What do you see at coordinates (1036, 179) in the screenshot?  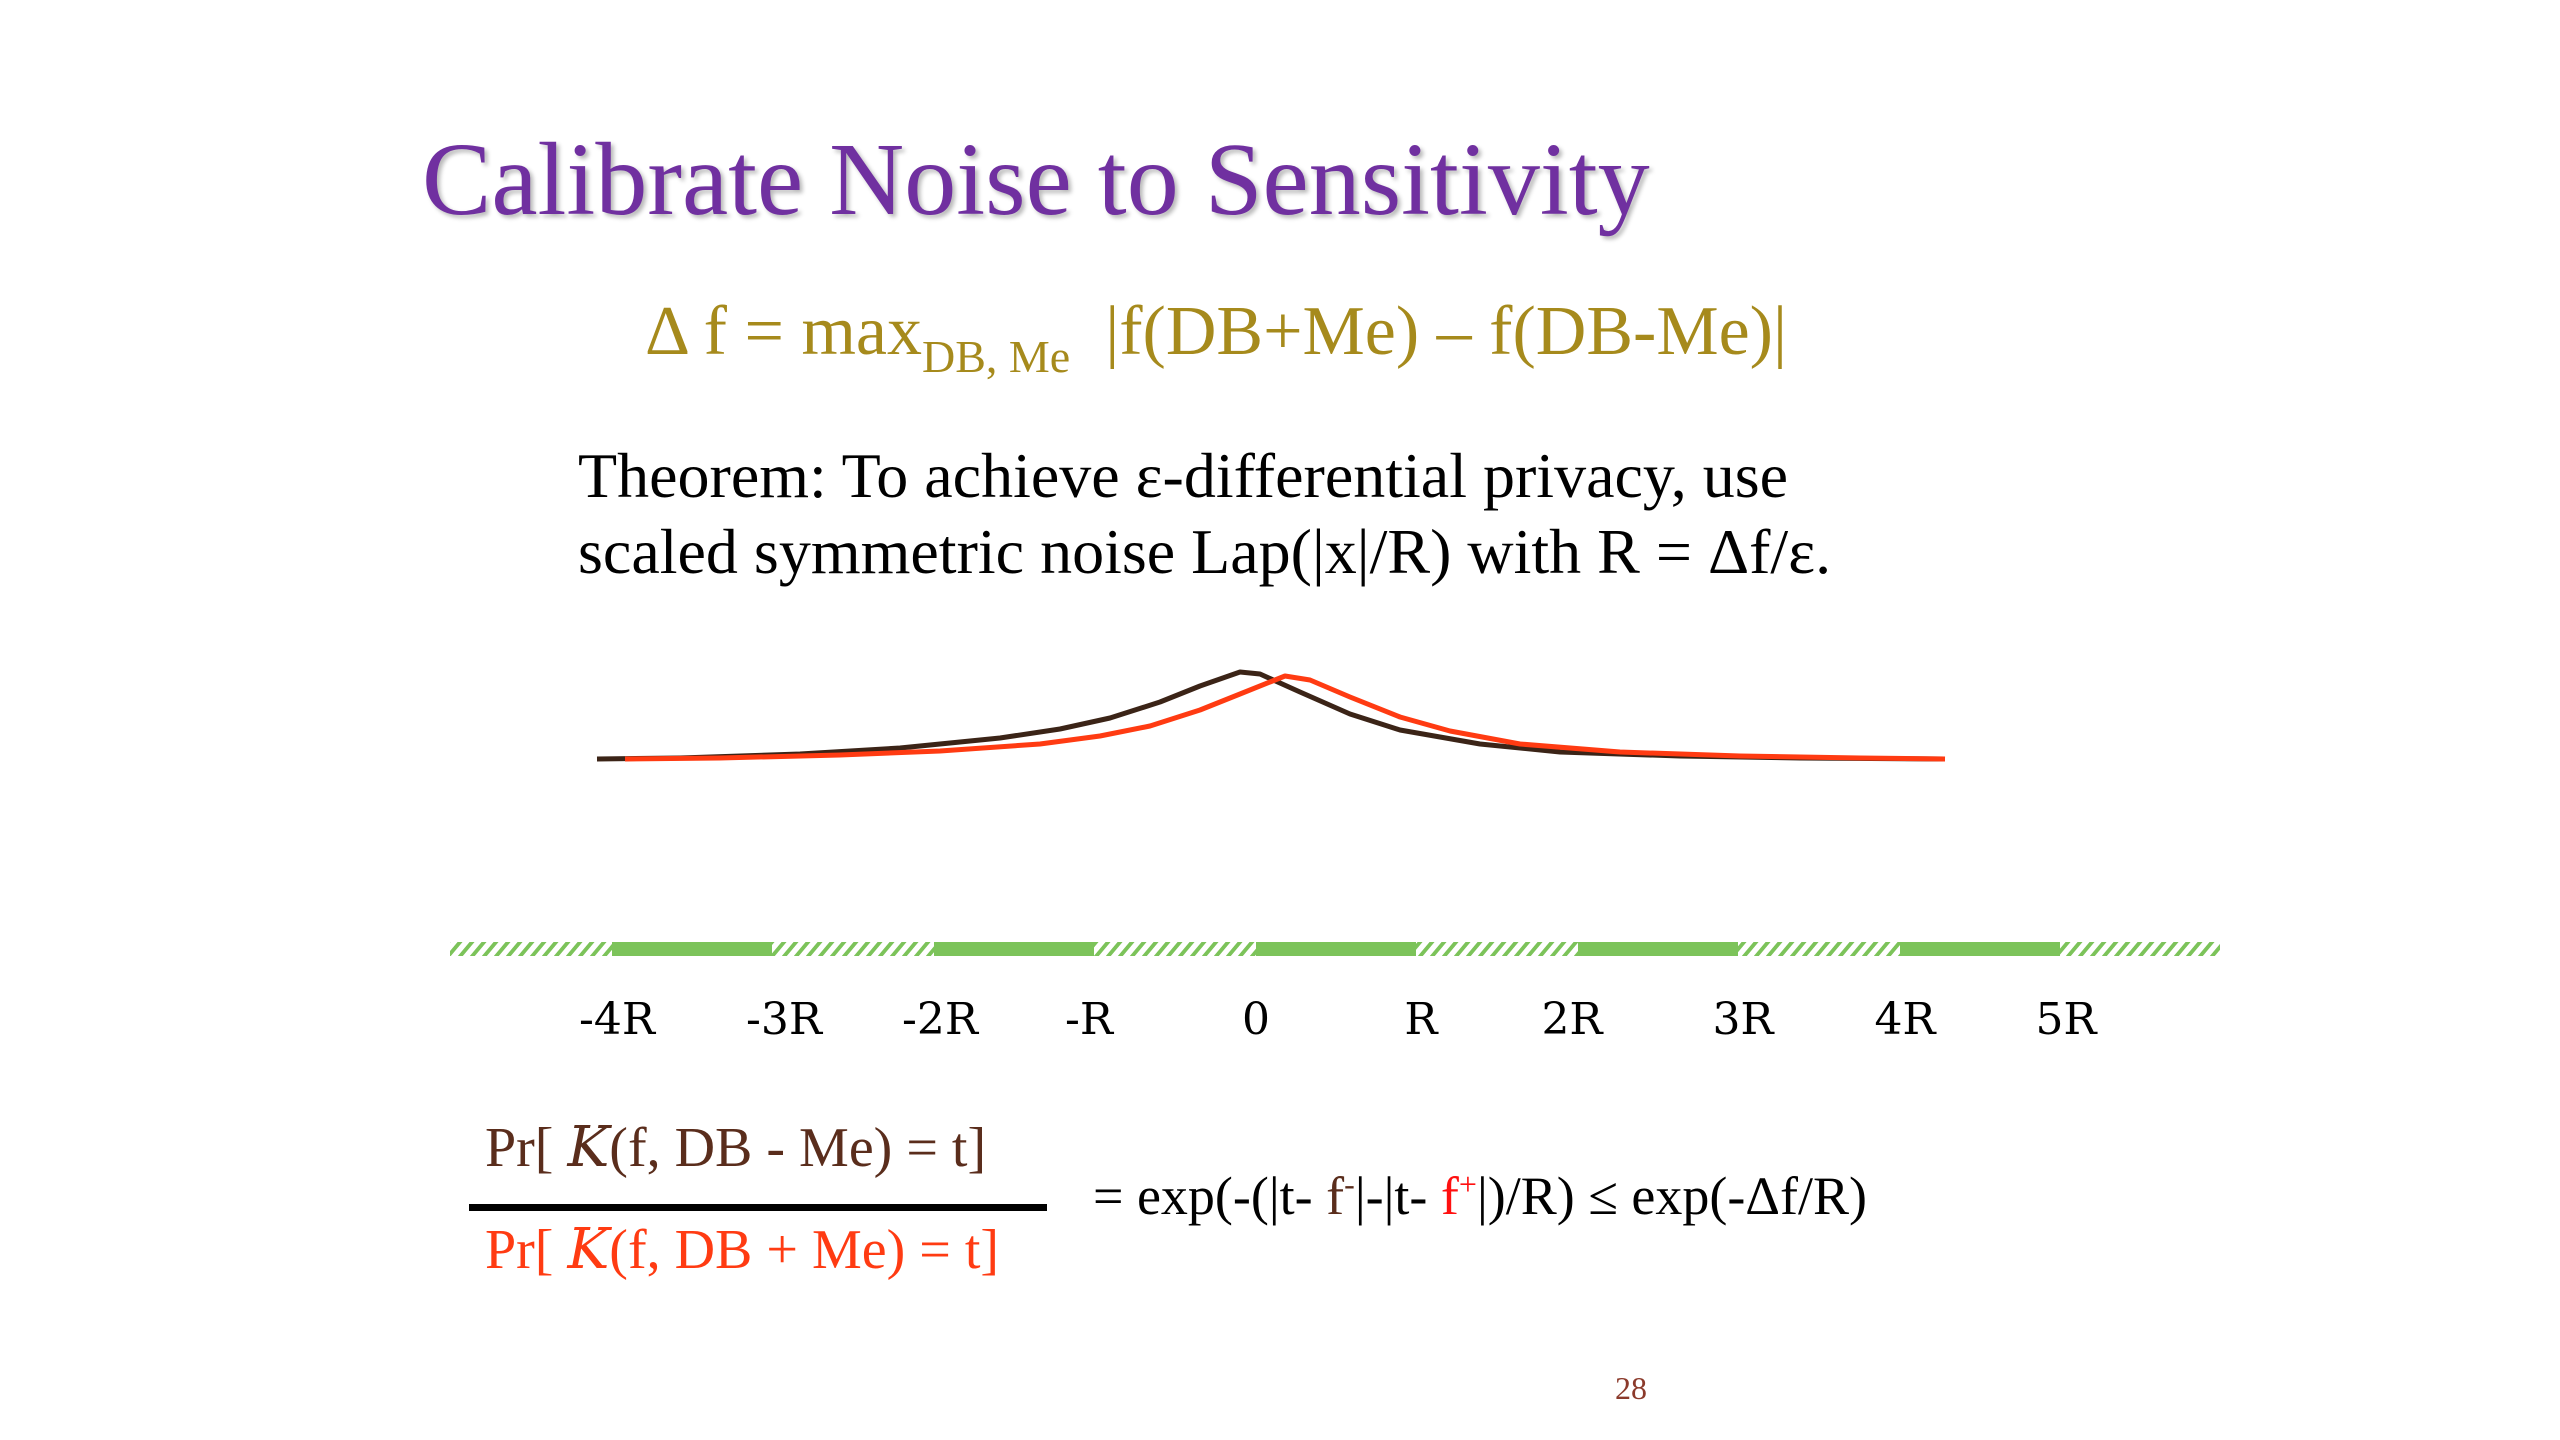 I see `slide-title: Calibrate Noise to Sensitivity` at bounding box center [1036, 179].